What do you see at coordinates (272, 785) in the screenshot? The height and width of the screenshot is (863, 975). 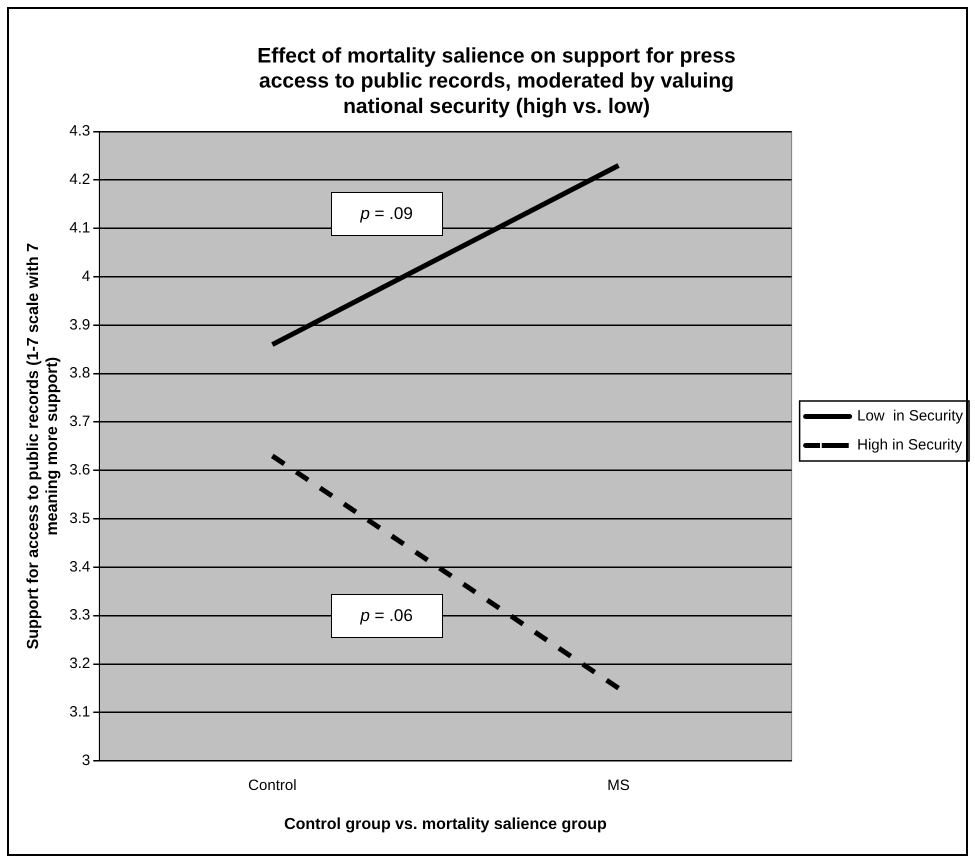 I see `x-tick-label: Control` at bounding box center [272, 785].